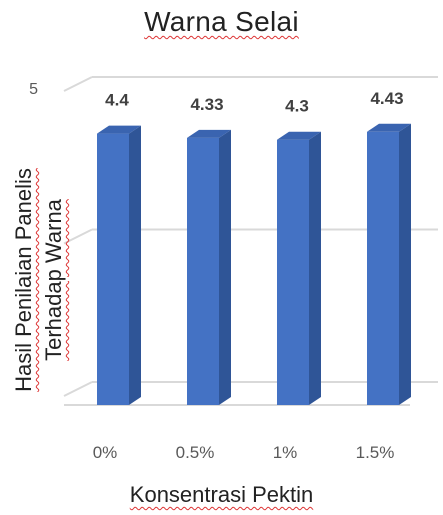 The image size is (443, 515). Describe the element at coordinates (386, 98) in the screenshot. I see `data-label: 4.43` at that location.